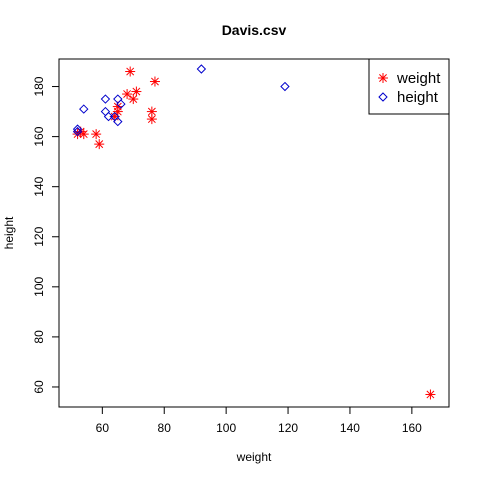 The image size is (480, 480). I want to click on x-tick-label: 60, so click(103, 428).